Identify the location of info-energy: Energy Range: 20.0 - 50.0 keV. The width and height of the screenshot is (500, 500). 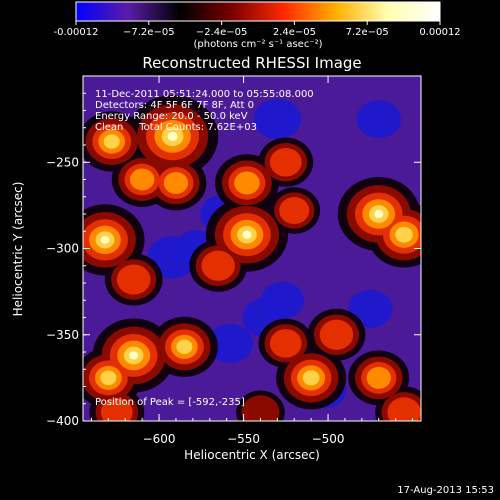
(171, 116).